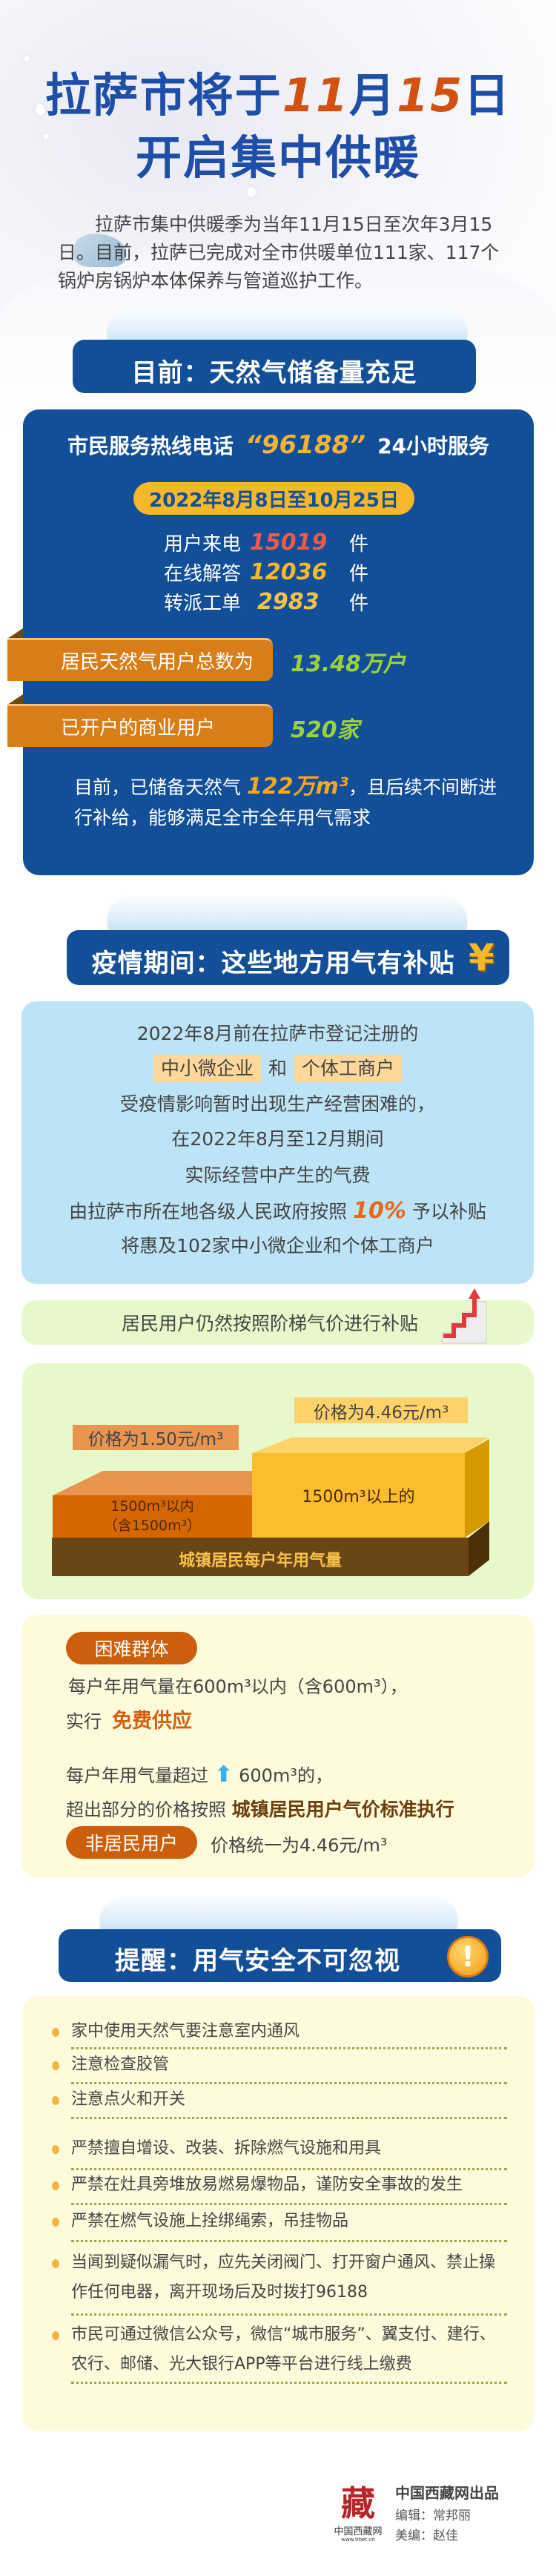 The width and height of the screenshot is (556, 2576). I want to click on subsidy-line: 实际经营中产生的气费, so click(278, 1175).